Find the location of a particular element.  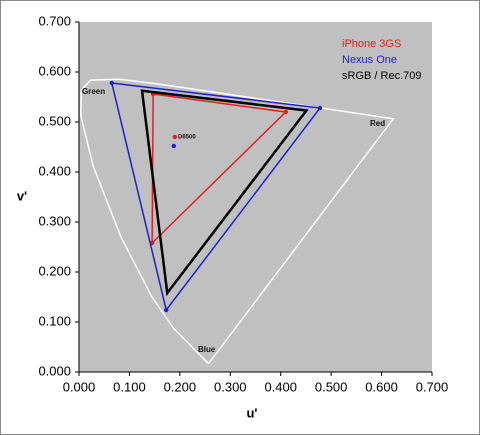

legend-entry: sRGB / Rec.709 is located at coordinates (381, 76).